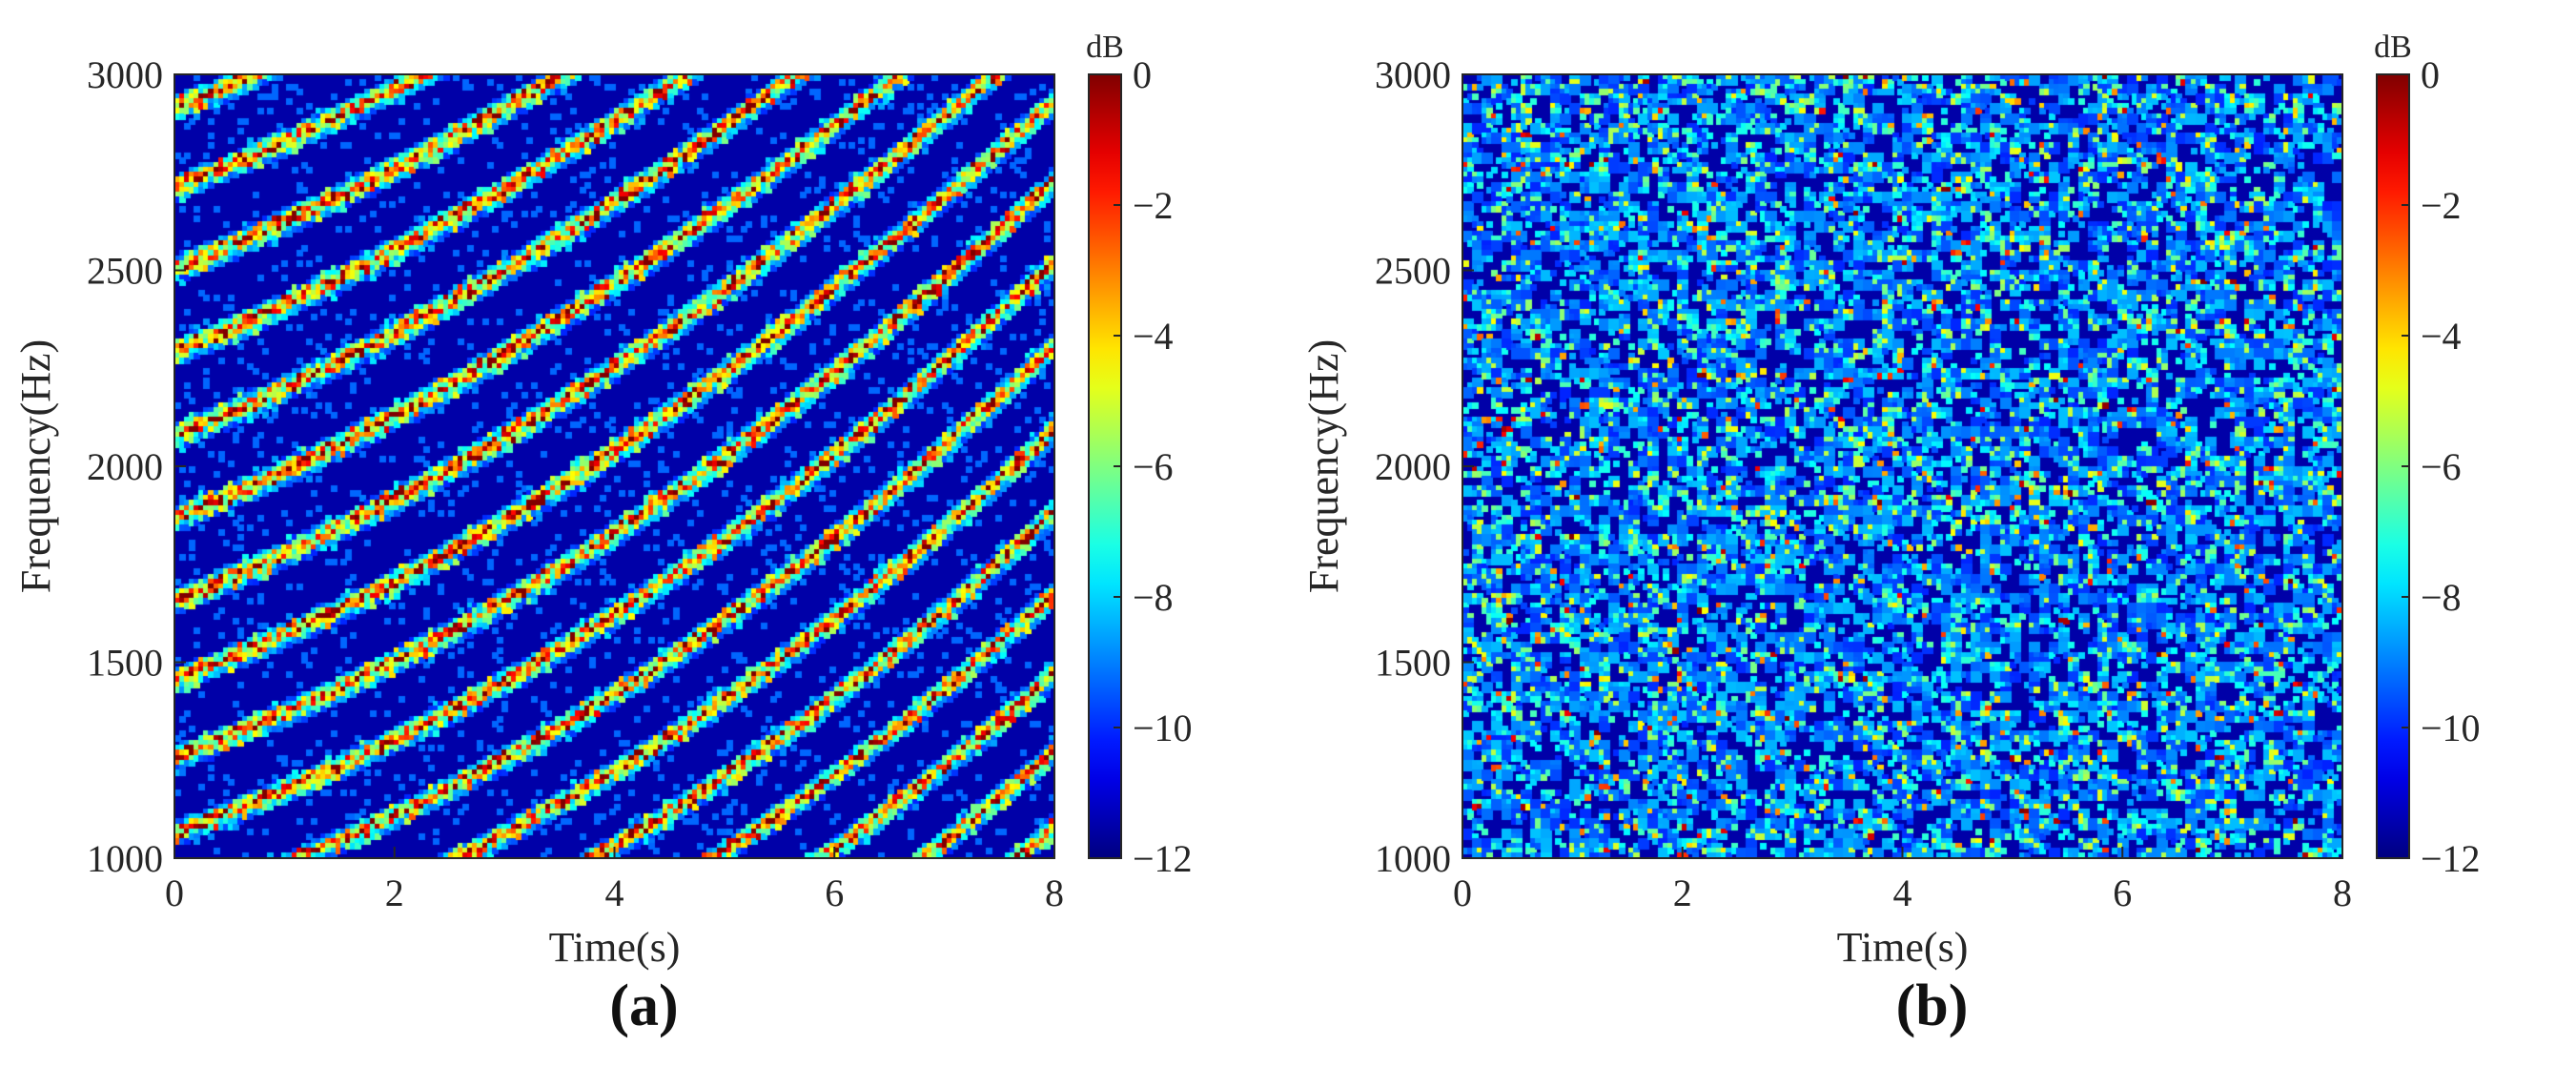 The height and width of the screenshot is (1087, 2576). What do you see at coordinates (1932, 1006) in the screenshot?
I see `figure-label-b: (b)` at bounding box center [1932, 1006].